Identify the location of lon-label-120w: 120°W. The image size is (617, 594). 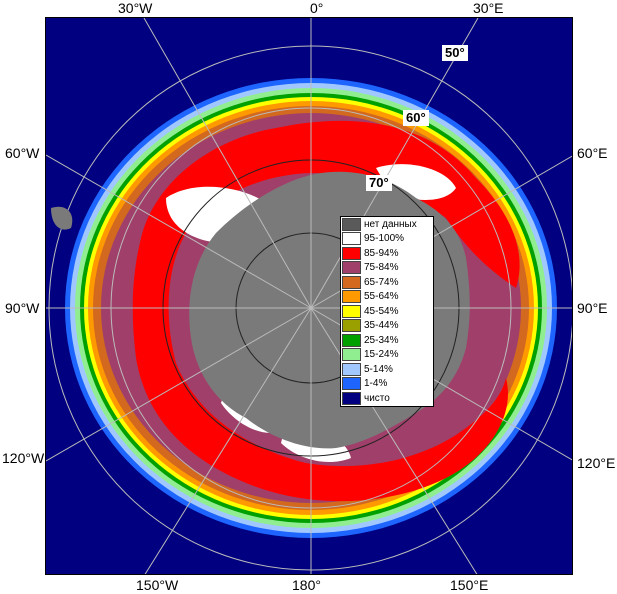
(23, 458).